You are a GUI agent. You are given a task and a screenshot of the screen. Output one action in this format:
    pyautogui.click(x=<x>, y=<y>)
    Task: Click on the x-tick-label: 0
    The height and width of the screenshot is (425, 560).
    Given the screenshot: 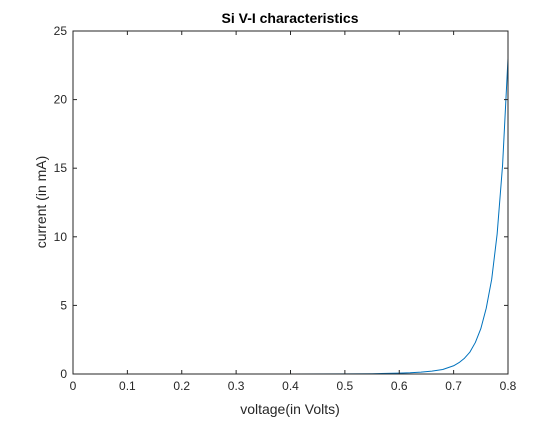 What is the action you would take?
    pyautogui.click(x=73, y=386)
    